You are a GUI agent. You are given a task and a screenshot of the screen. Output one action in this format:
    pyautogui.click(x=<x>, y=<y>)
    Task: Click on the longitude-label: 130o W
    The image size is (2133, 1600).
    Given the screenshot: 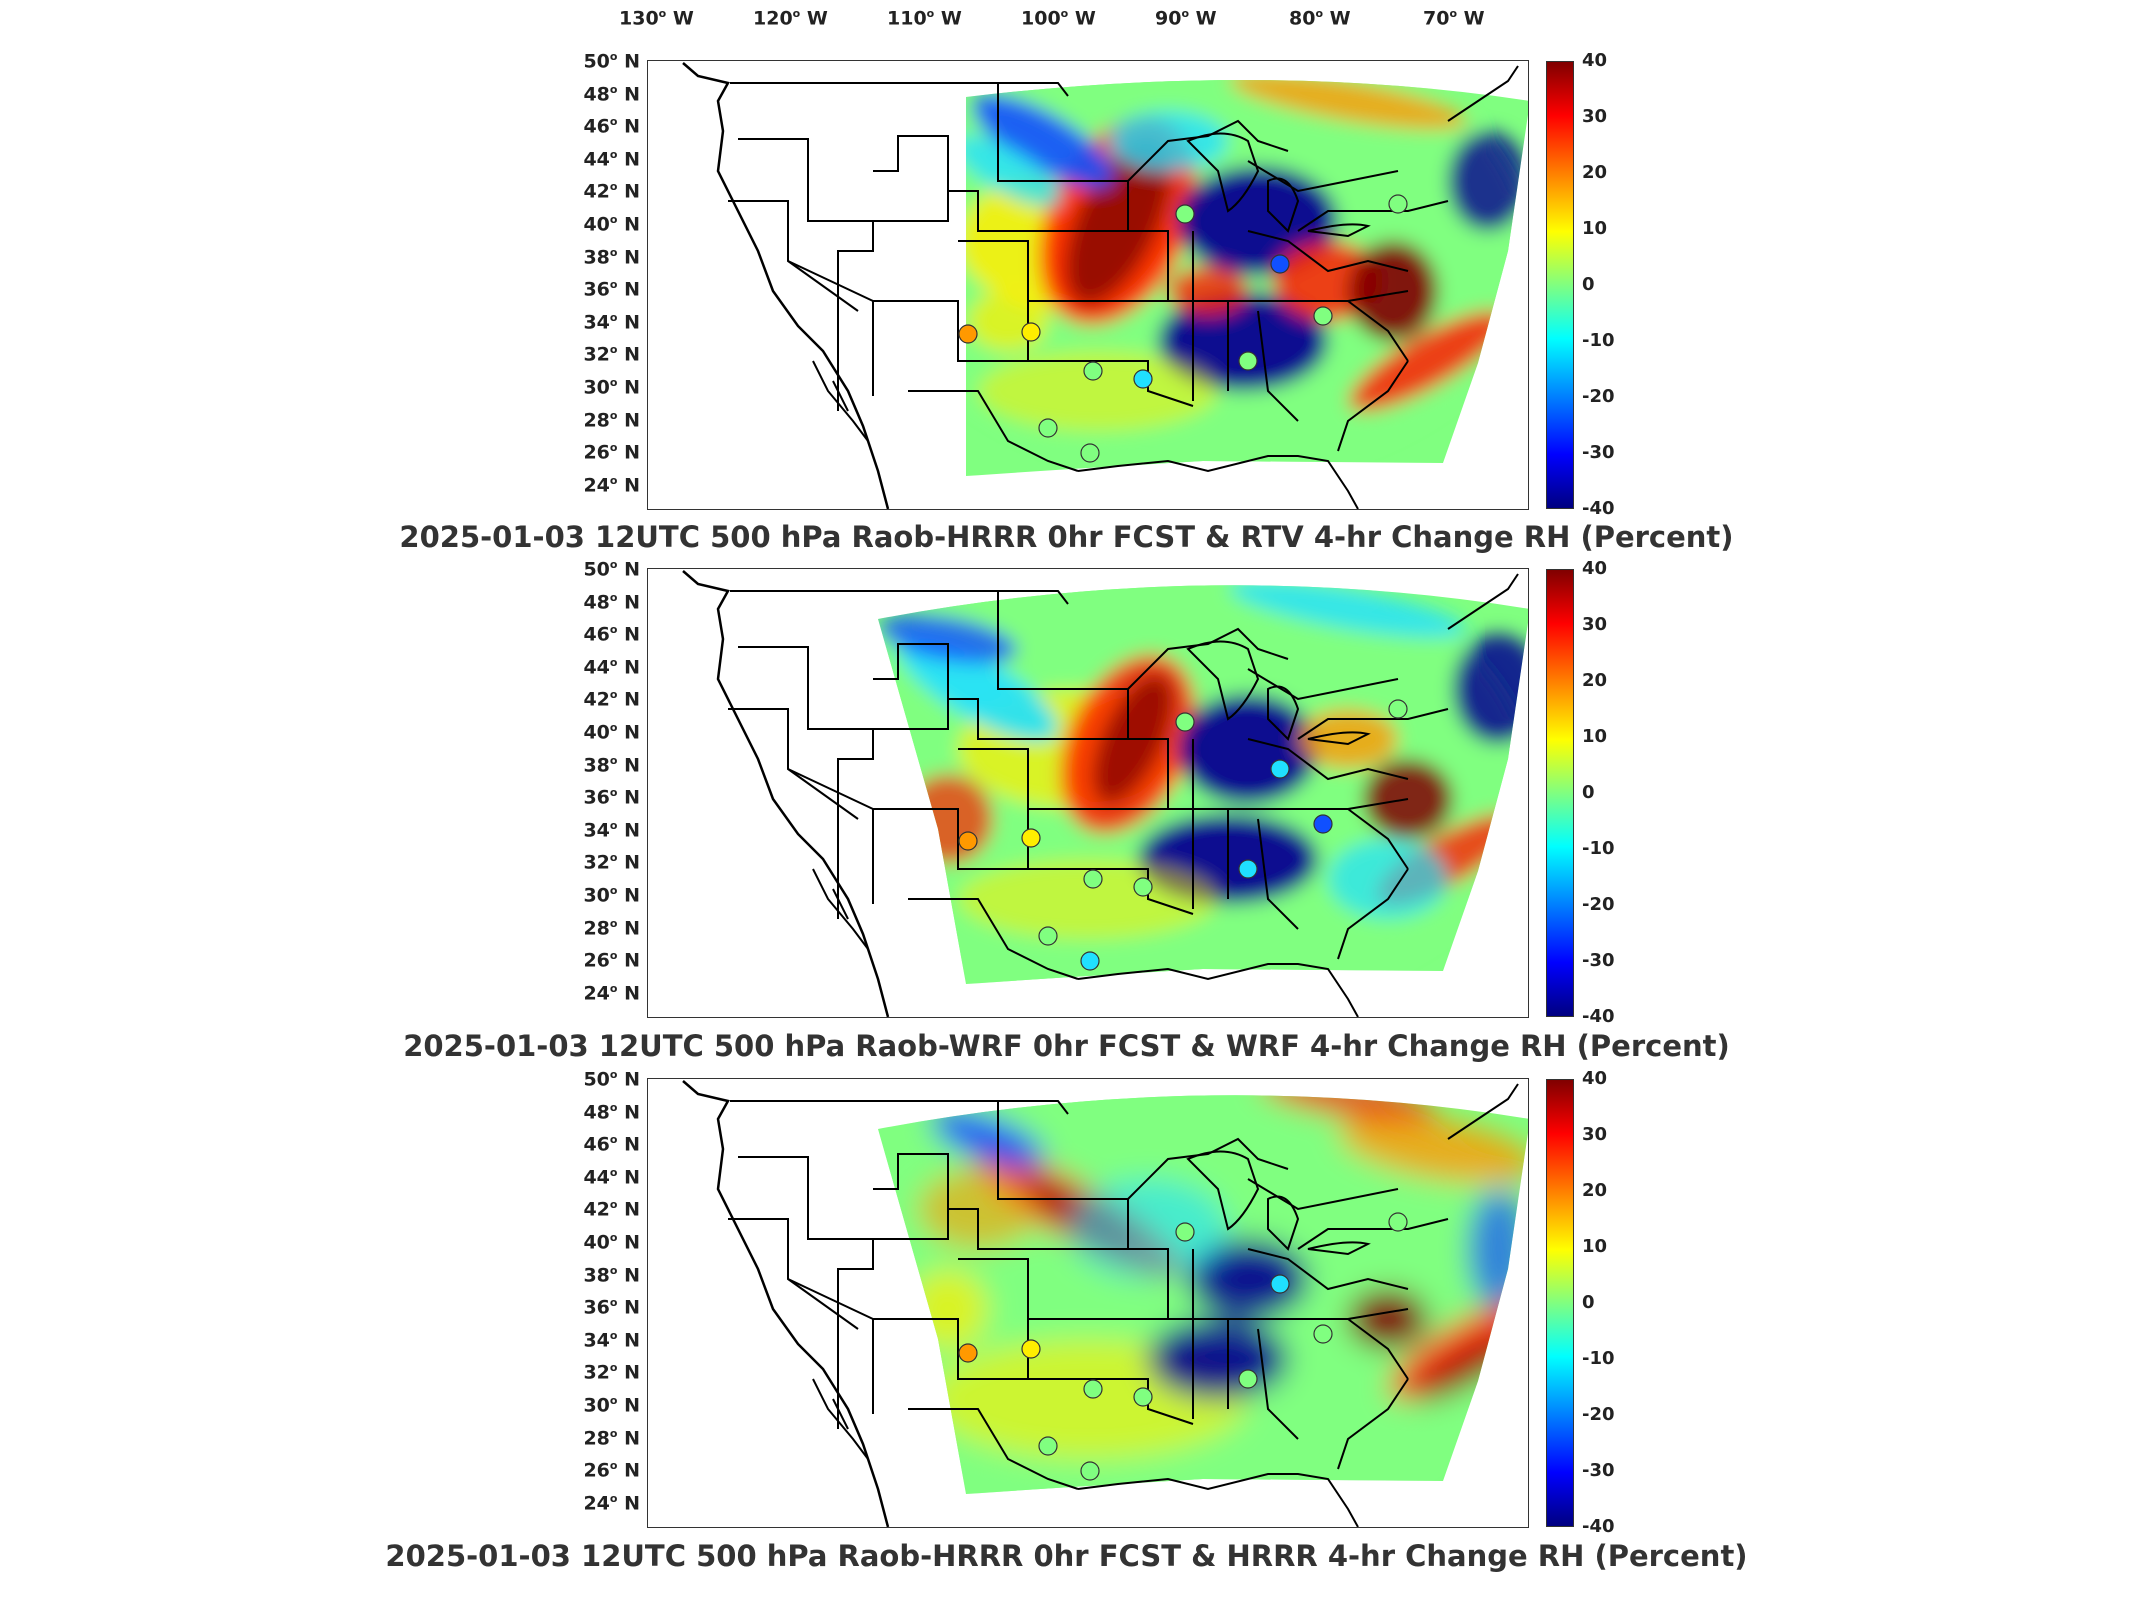 What is the action you would take?
    pyautogui.click(x=656, y=18)
    